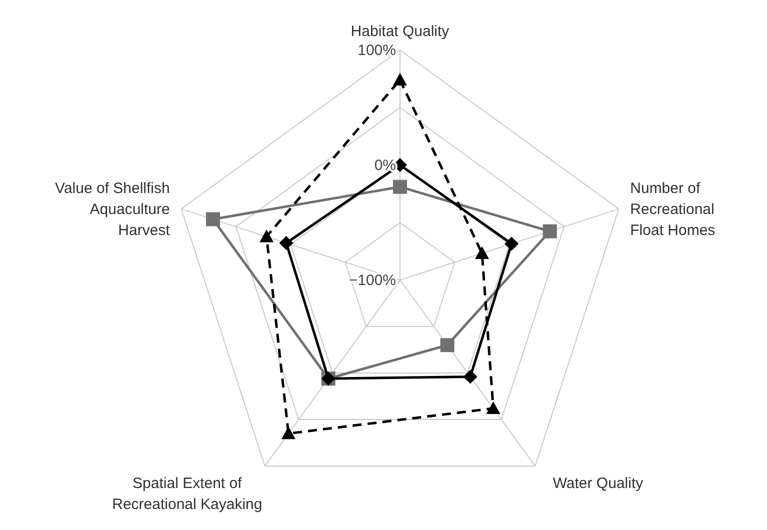 This screenshot has width=767, height=530. Describe the element at coordinates (598, 483) in the screenshot. I see `spoke-label: Water Quality` at that location.